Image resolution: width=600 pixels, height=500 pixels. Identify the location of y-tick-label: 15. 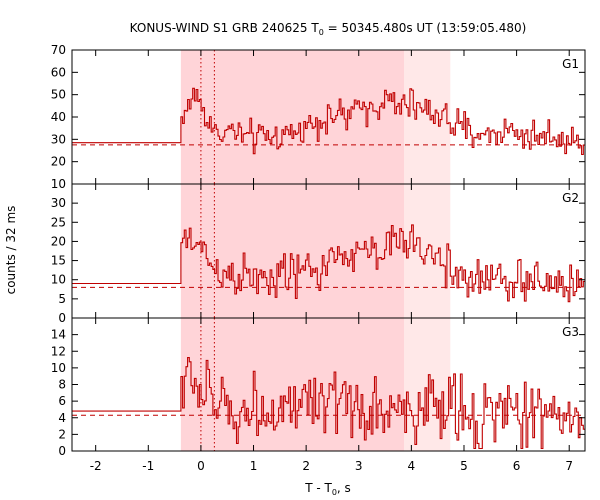
(58, 261).